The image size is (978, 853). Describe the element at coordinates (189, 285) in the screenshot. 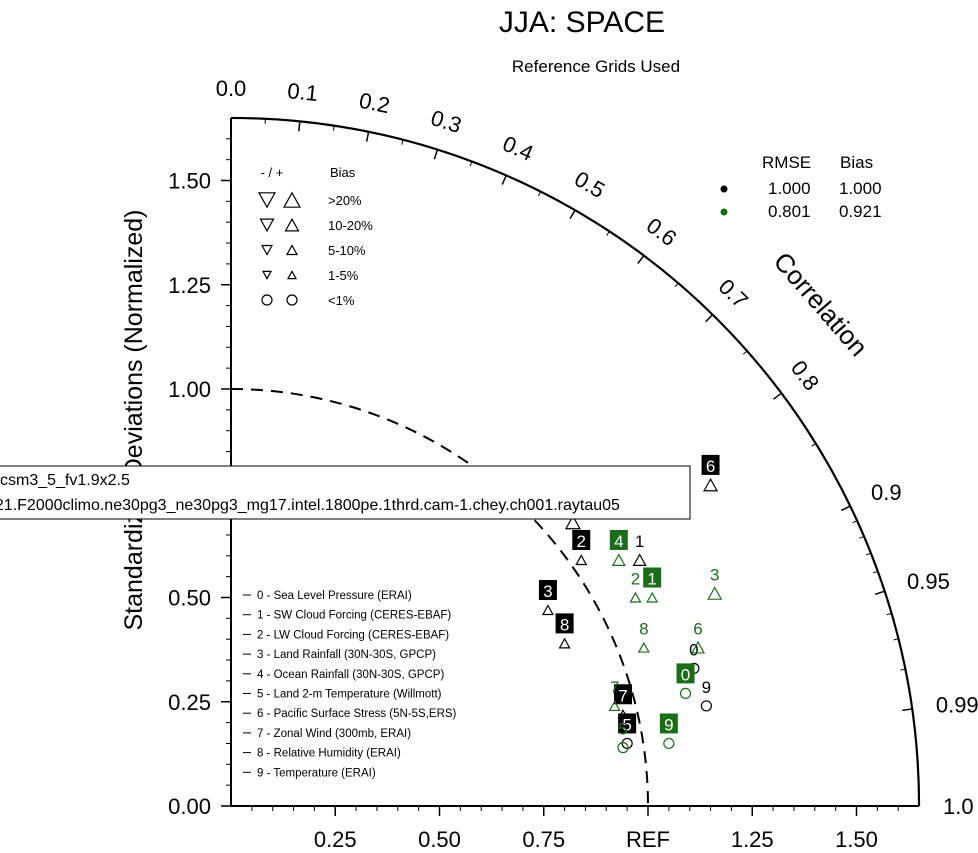

I see `y-tick-label: 1.25` at that location.